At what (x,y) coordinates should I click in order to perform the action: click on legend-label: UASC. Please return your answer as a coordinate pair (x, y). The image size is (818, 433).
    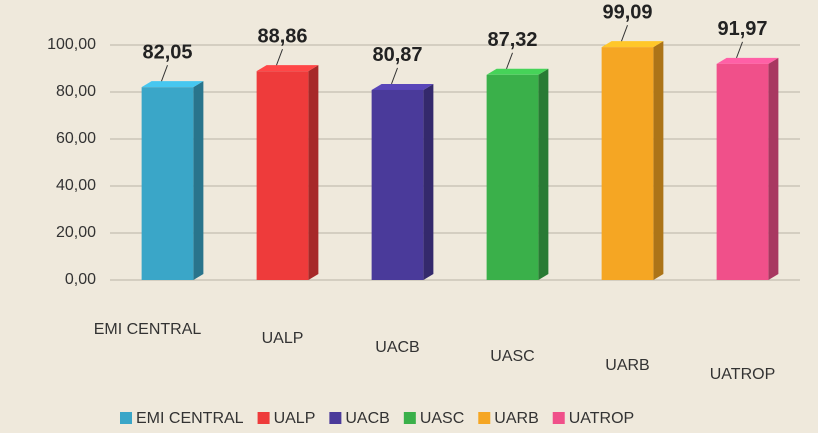
    Looking at the image, I should click on (442, 418).